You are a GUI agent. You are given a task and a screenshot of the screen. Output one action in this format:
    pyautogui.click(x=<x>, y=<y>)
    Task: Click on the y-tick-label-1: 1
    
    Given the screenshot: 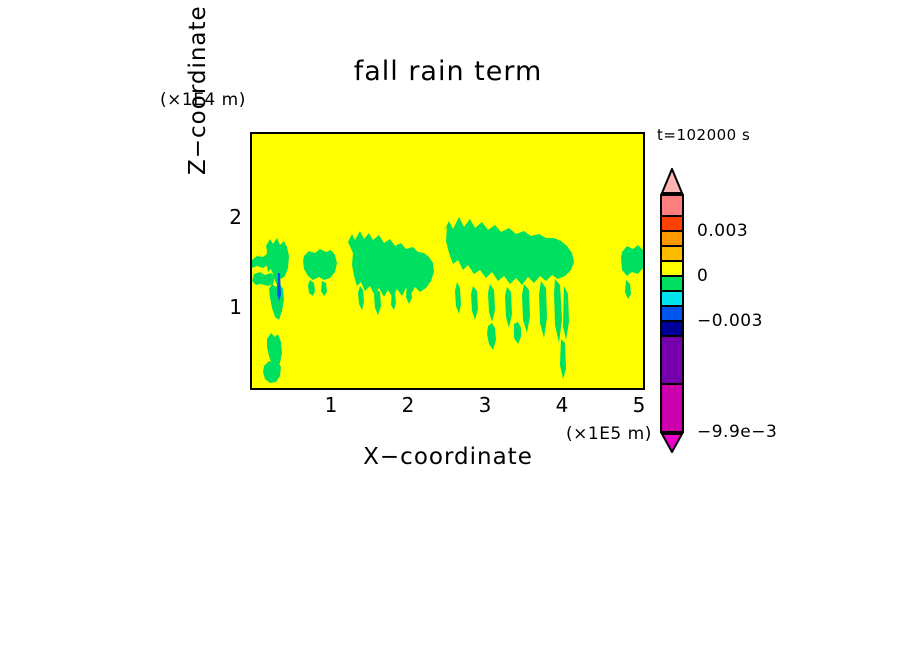 What is the action you would take?
    pyautogui.click(x=235, y=307)
    